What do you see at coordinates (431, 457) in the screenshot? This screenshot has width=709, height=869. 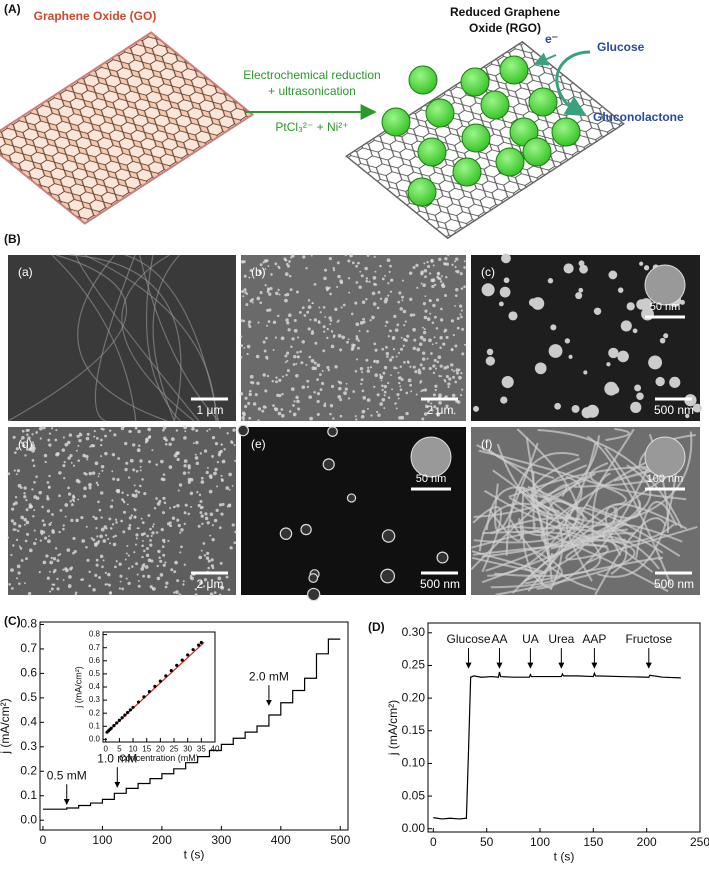 I see `inset-particle` at bounding box center [431, 457].